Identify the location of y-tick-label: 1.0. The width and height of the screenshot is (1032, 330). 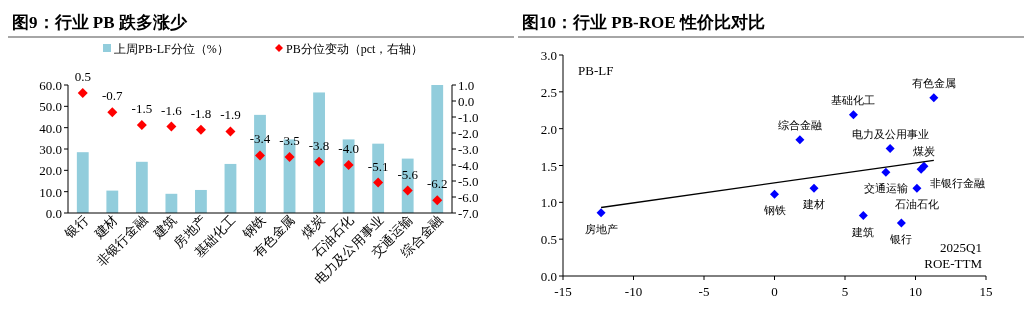
(548, 203).